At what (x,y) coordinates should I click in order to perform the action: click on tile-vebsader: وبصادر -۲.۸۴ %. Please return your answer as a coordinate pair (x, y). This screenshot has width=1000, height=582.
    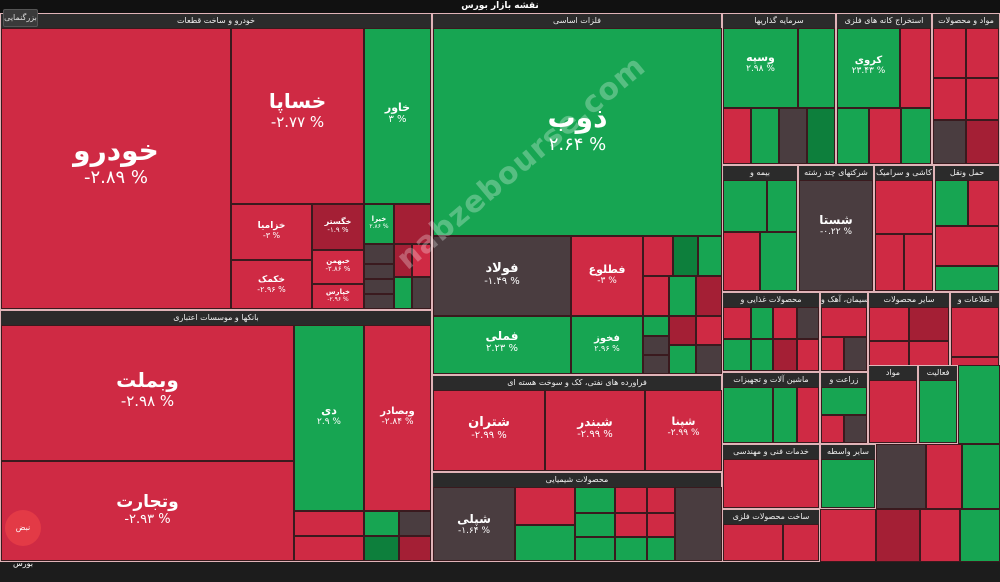
    Looking at the image, I should click on (397, 418).